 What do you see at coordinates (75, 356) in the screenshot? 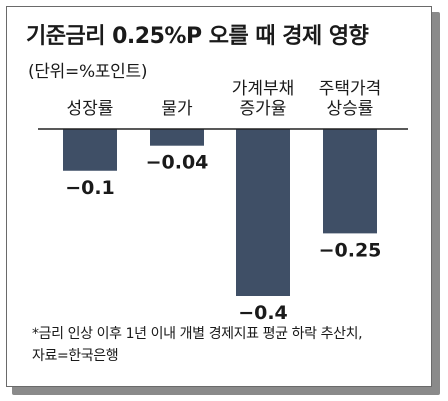
I see `footnote-source: 자료=한국은행` at bounding box center [75, 356].